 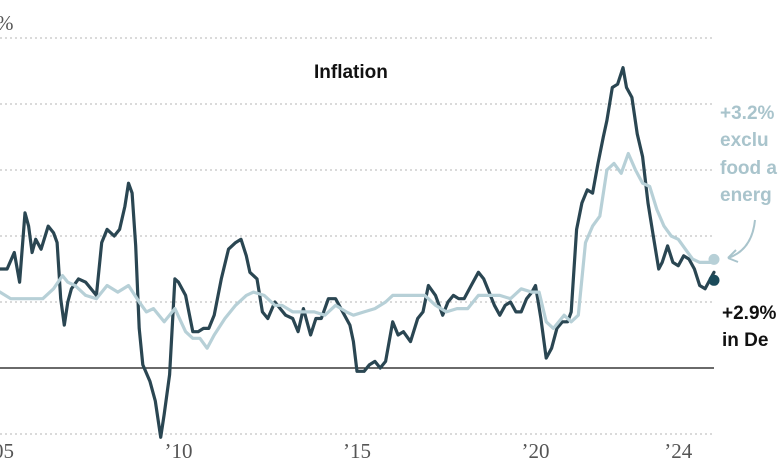 I want to click on x-tick-label: ’24, so click(x=678, y=451).